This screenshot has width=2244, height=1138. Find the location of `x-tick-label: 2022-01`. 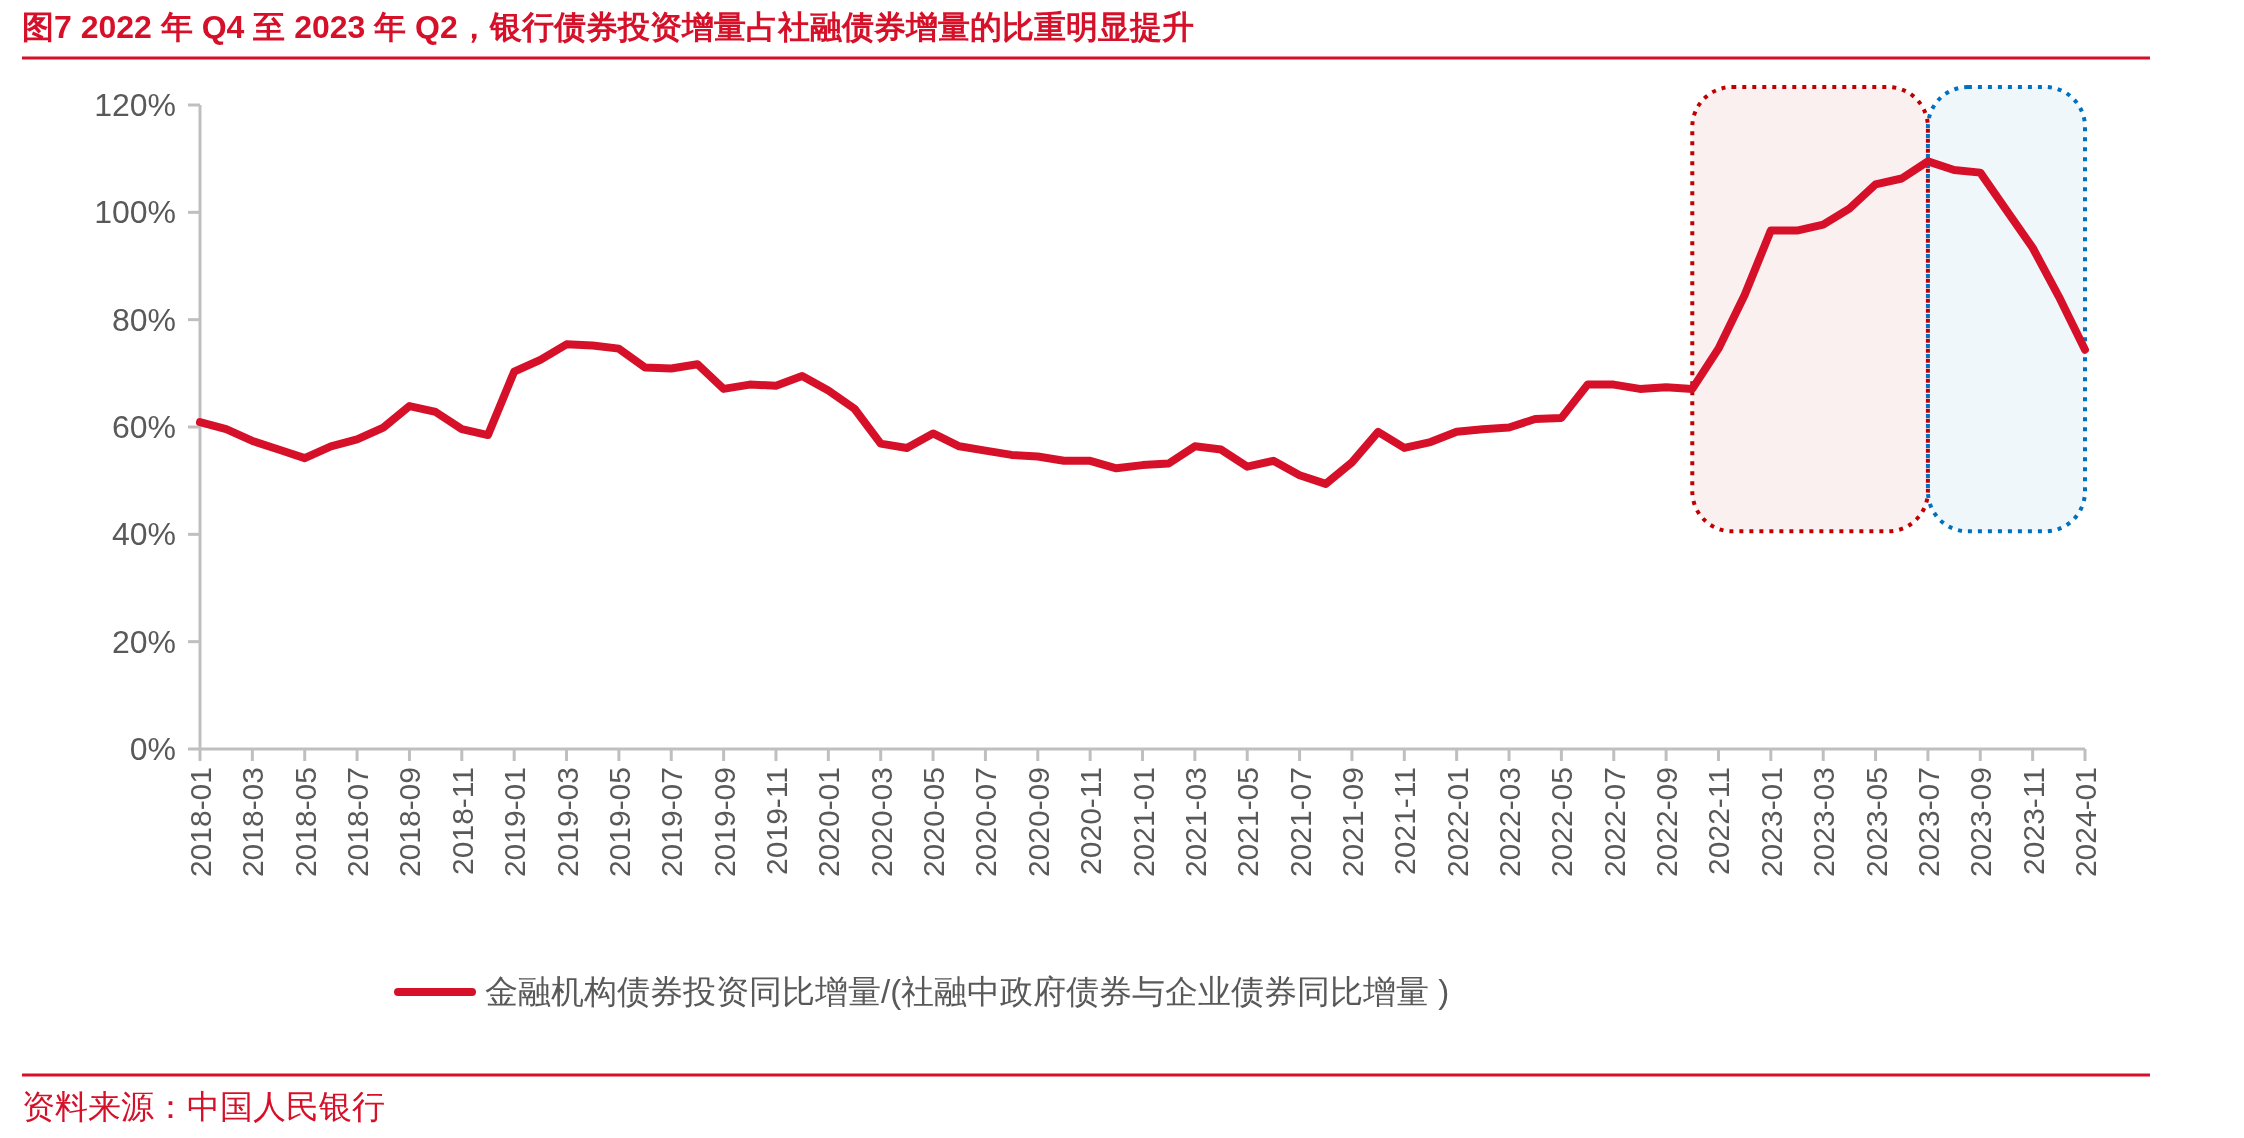

x-tick-label: 2022-01 is located at coordinates (1457, 822).